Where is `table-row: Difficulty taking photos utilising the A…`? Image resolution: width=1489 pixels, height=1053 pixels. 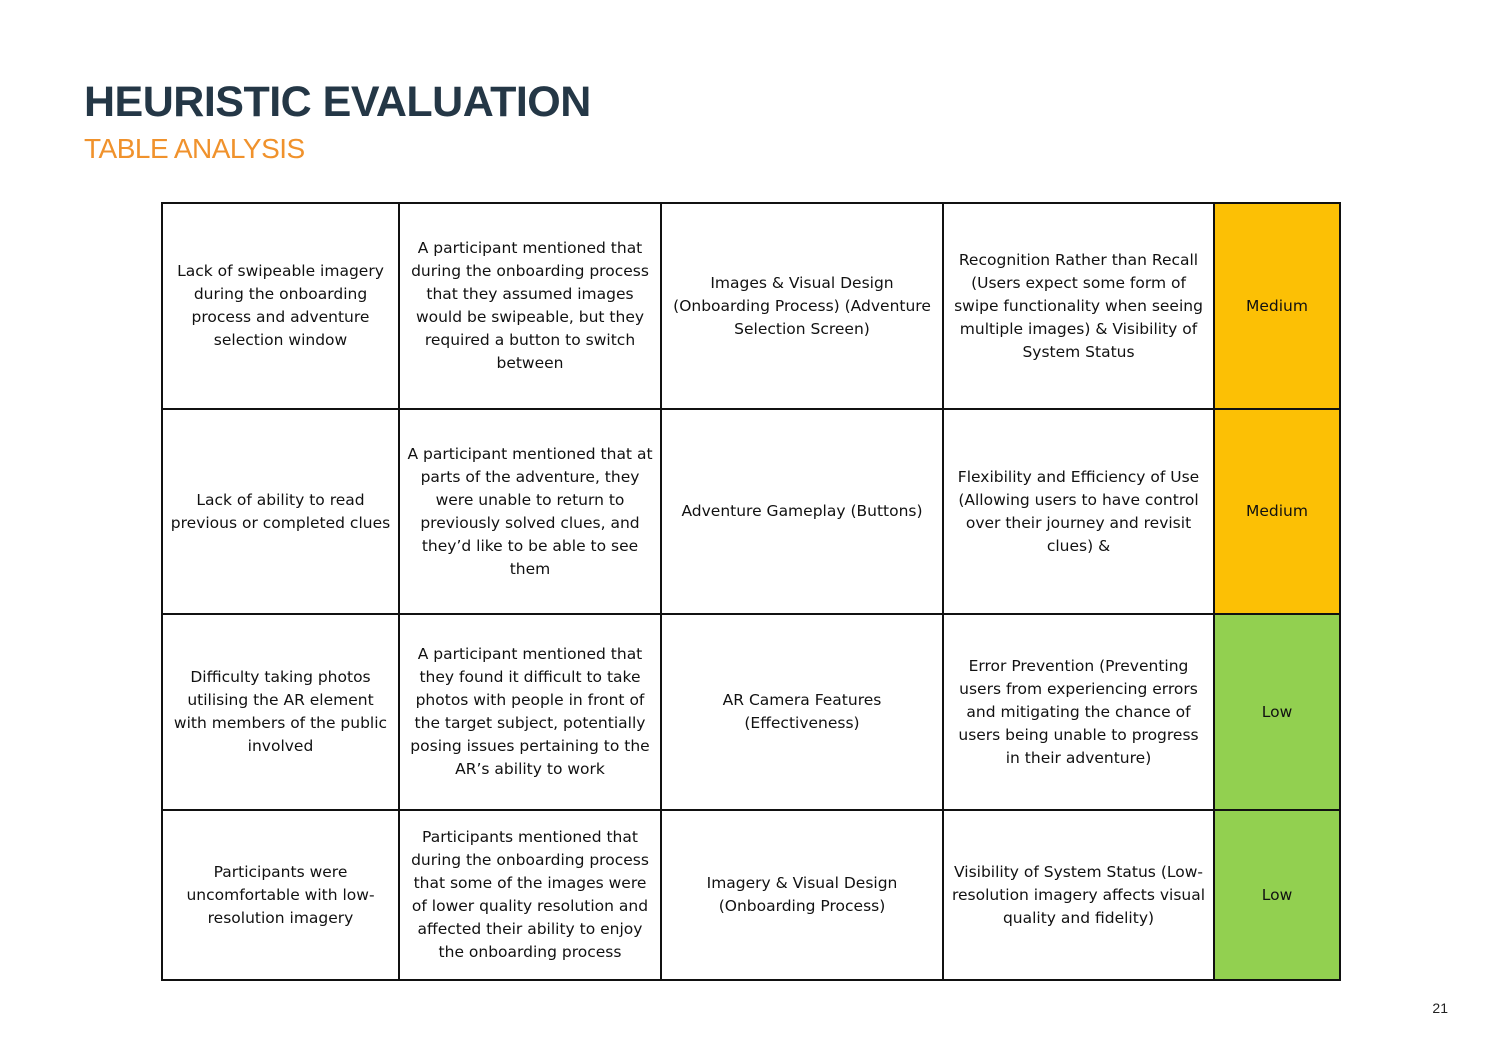 table-row: Difficulty taking photos utilising the A… is located at coordinates (751, 712).